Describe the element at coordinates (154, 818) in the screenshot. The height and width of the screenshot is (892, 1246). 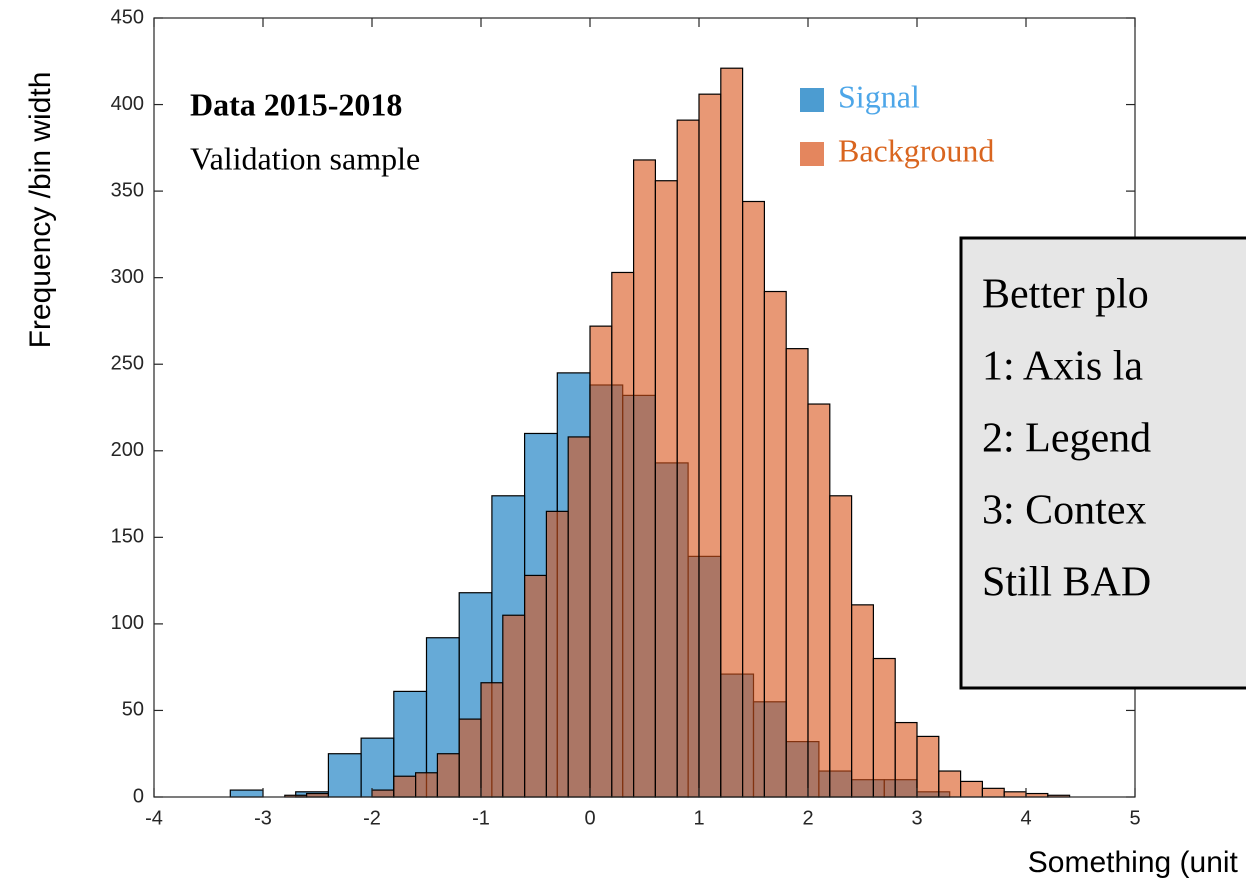
I see `x-tick-label: -4` at that location.